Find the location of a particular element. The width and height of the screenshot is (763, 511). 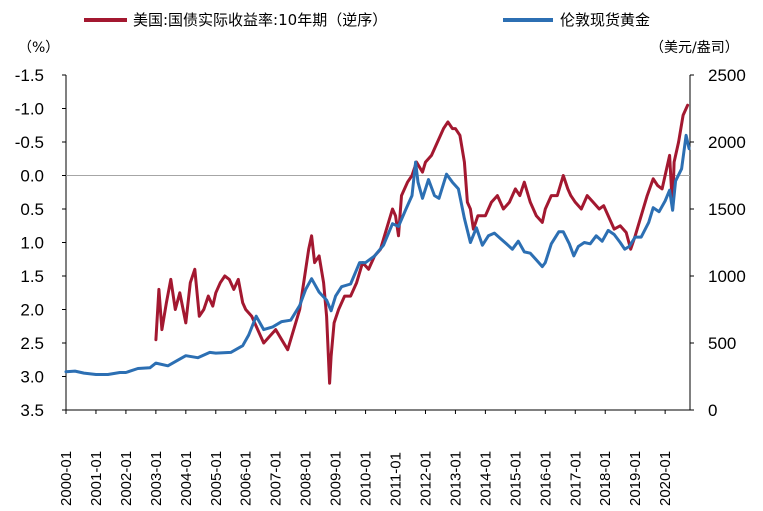

x-tick-label: 2009-01 is located at coordinates (336, 478).